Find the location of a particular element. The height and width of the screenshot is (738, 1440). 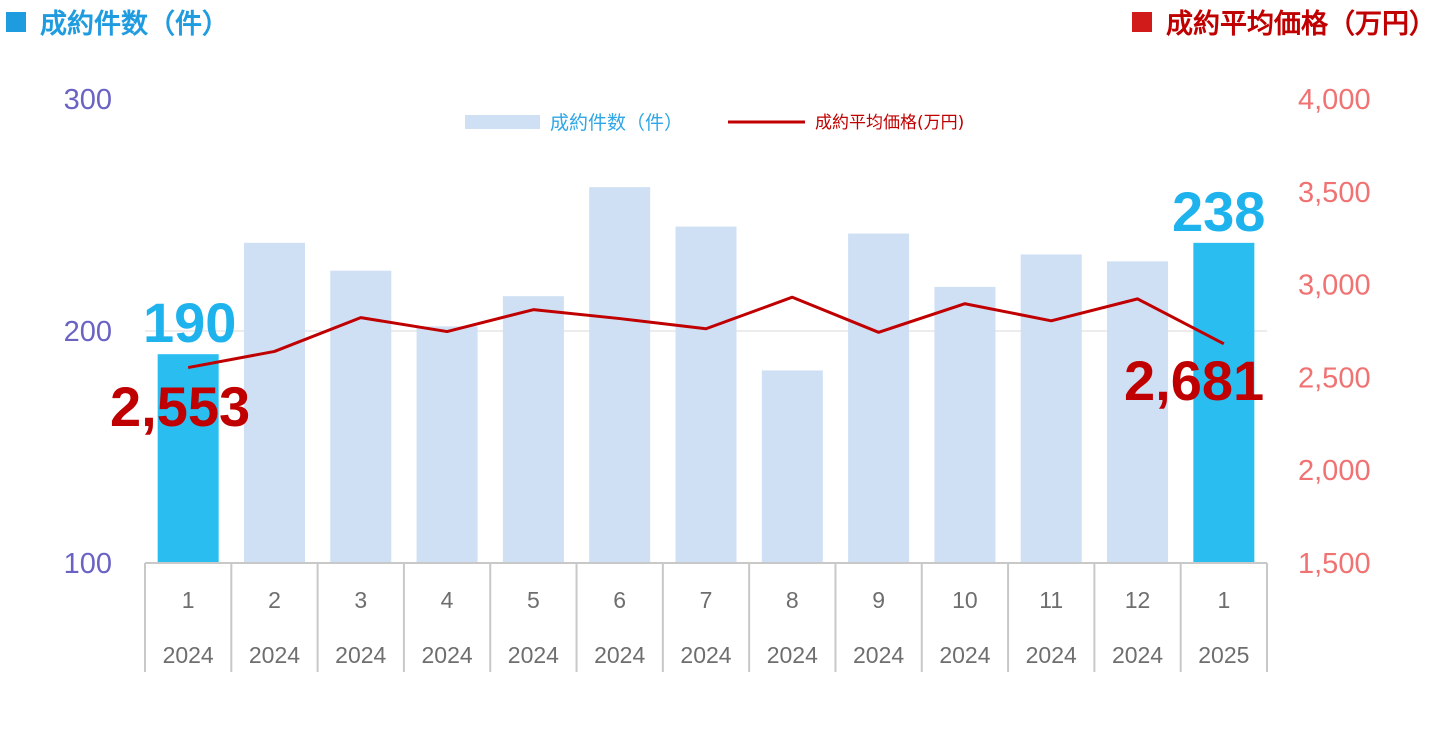

y-right-tick-1: 2,000 is located at coordinates (1334, 471).